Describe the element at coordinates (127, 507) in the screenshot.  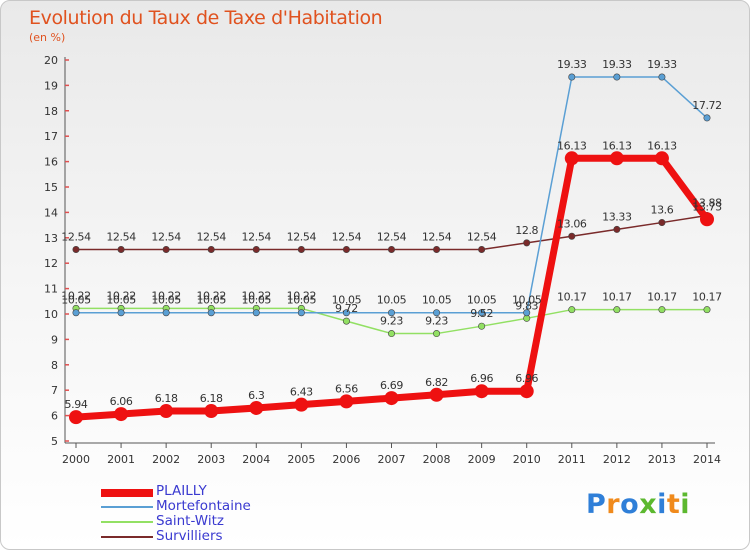
I see `legend-swatch-mortefontaine` at that location.